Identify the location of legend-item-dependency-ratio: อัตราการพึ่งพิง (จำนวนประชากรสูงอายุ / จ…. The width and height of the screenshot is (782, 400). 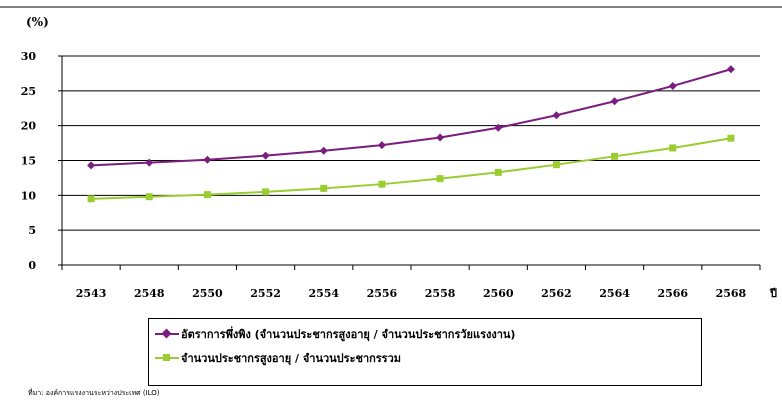
(335, 334).